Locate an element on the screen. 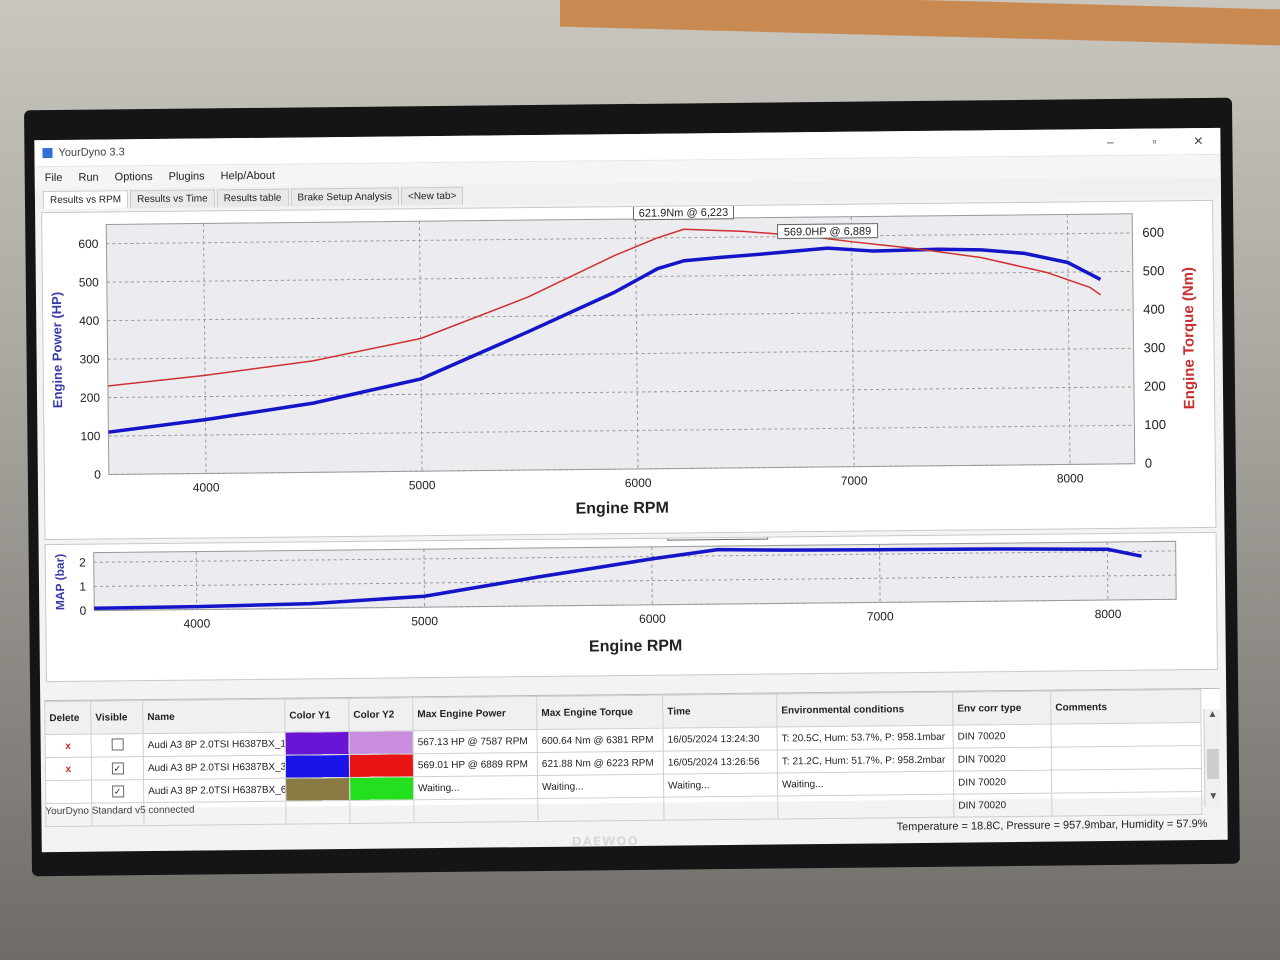 The image size is (1280, 960). max-torque-cell: 600.64 Nm @ 6381 RPM is located at coordinates (600, 740).